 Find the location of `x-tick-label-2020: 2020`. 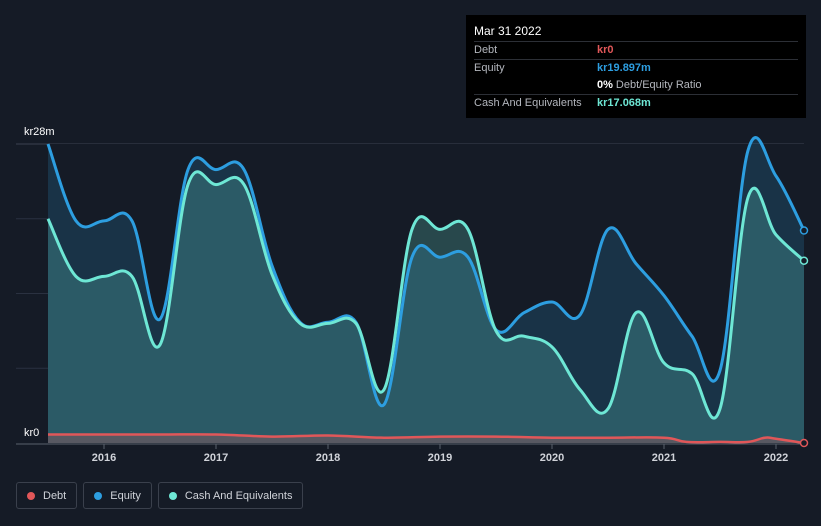

x-tick-label-2020: 2020 is located at coordinates (552, 458).